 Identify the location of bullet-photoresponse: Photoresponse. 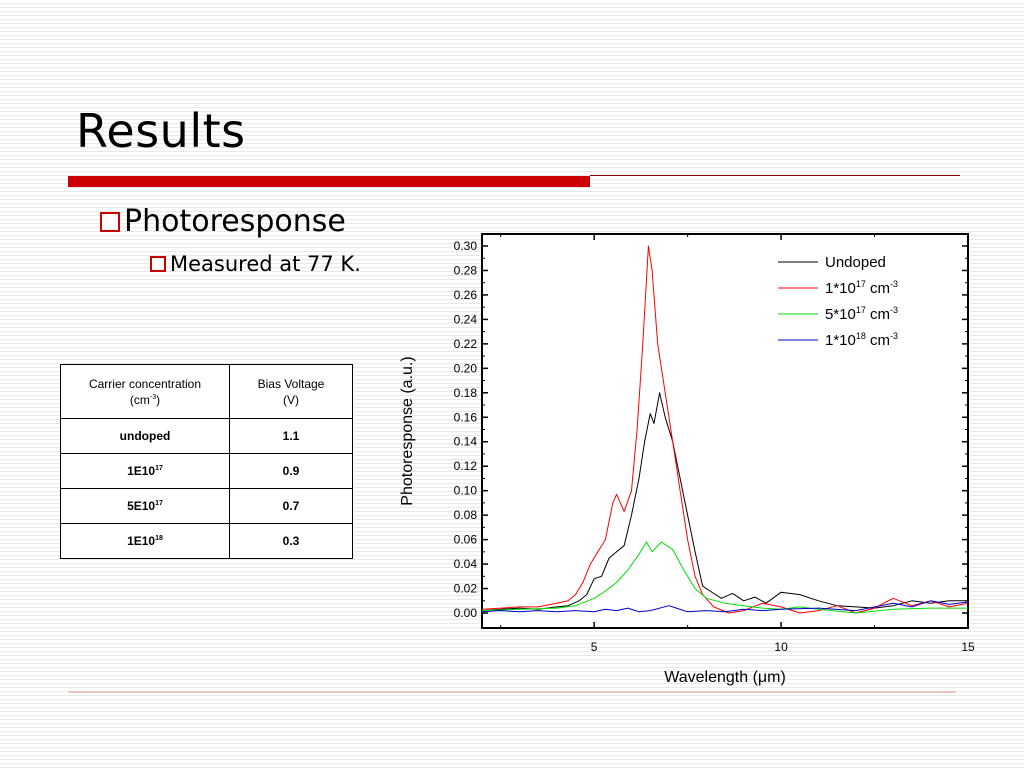
(223, 221).